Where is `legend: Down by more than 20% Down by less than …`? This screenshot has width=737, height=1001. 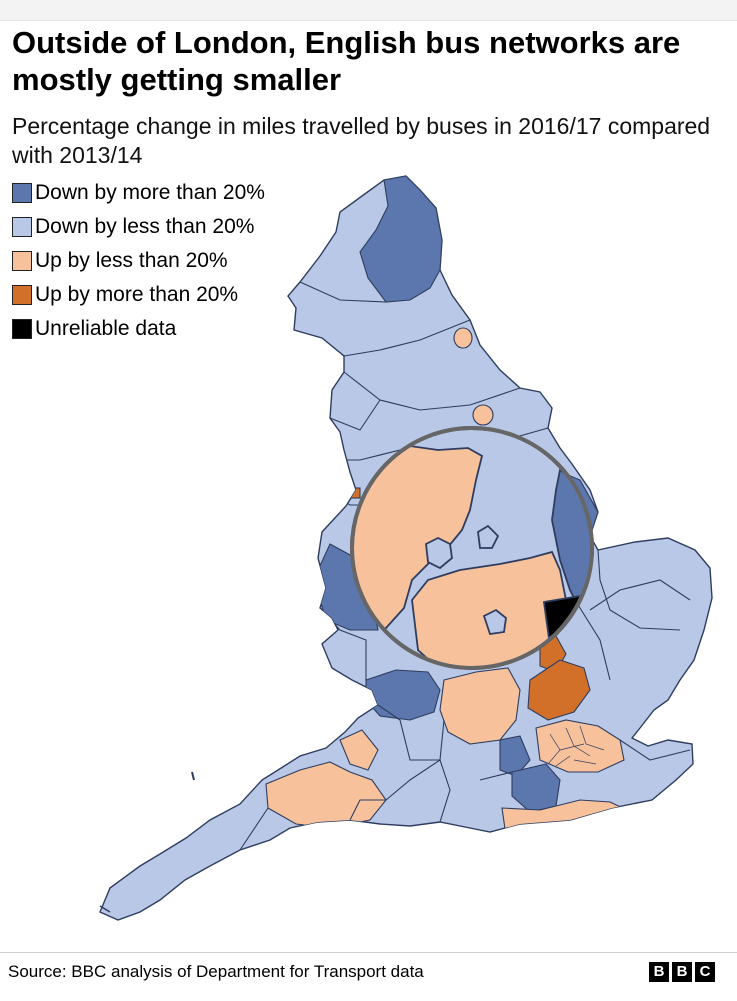 legend: Down by more than 20% Down by less than … is located at coordinates (138, 261).